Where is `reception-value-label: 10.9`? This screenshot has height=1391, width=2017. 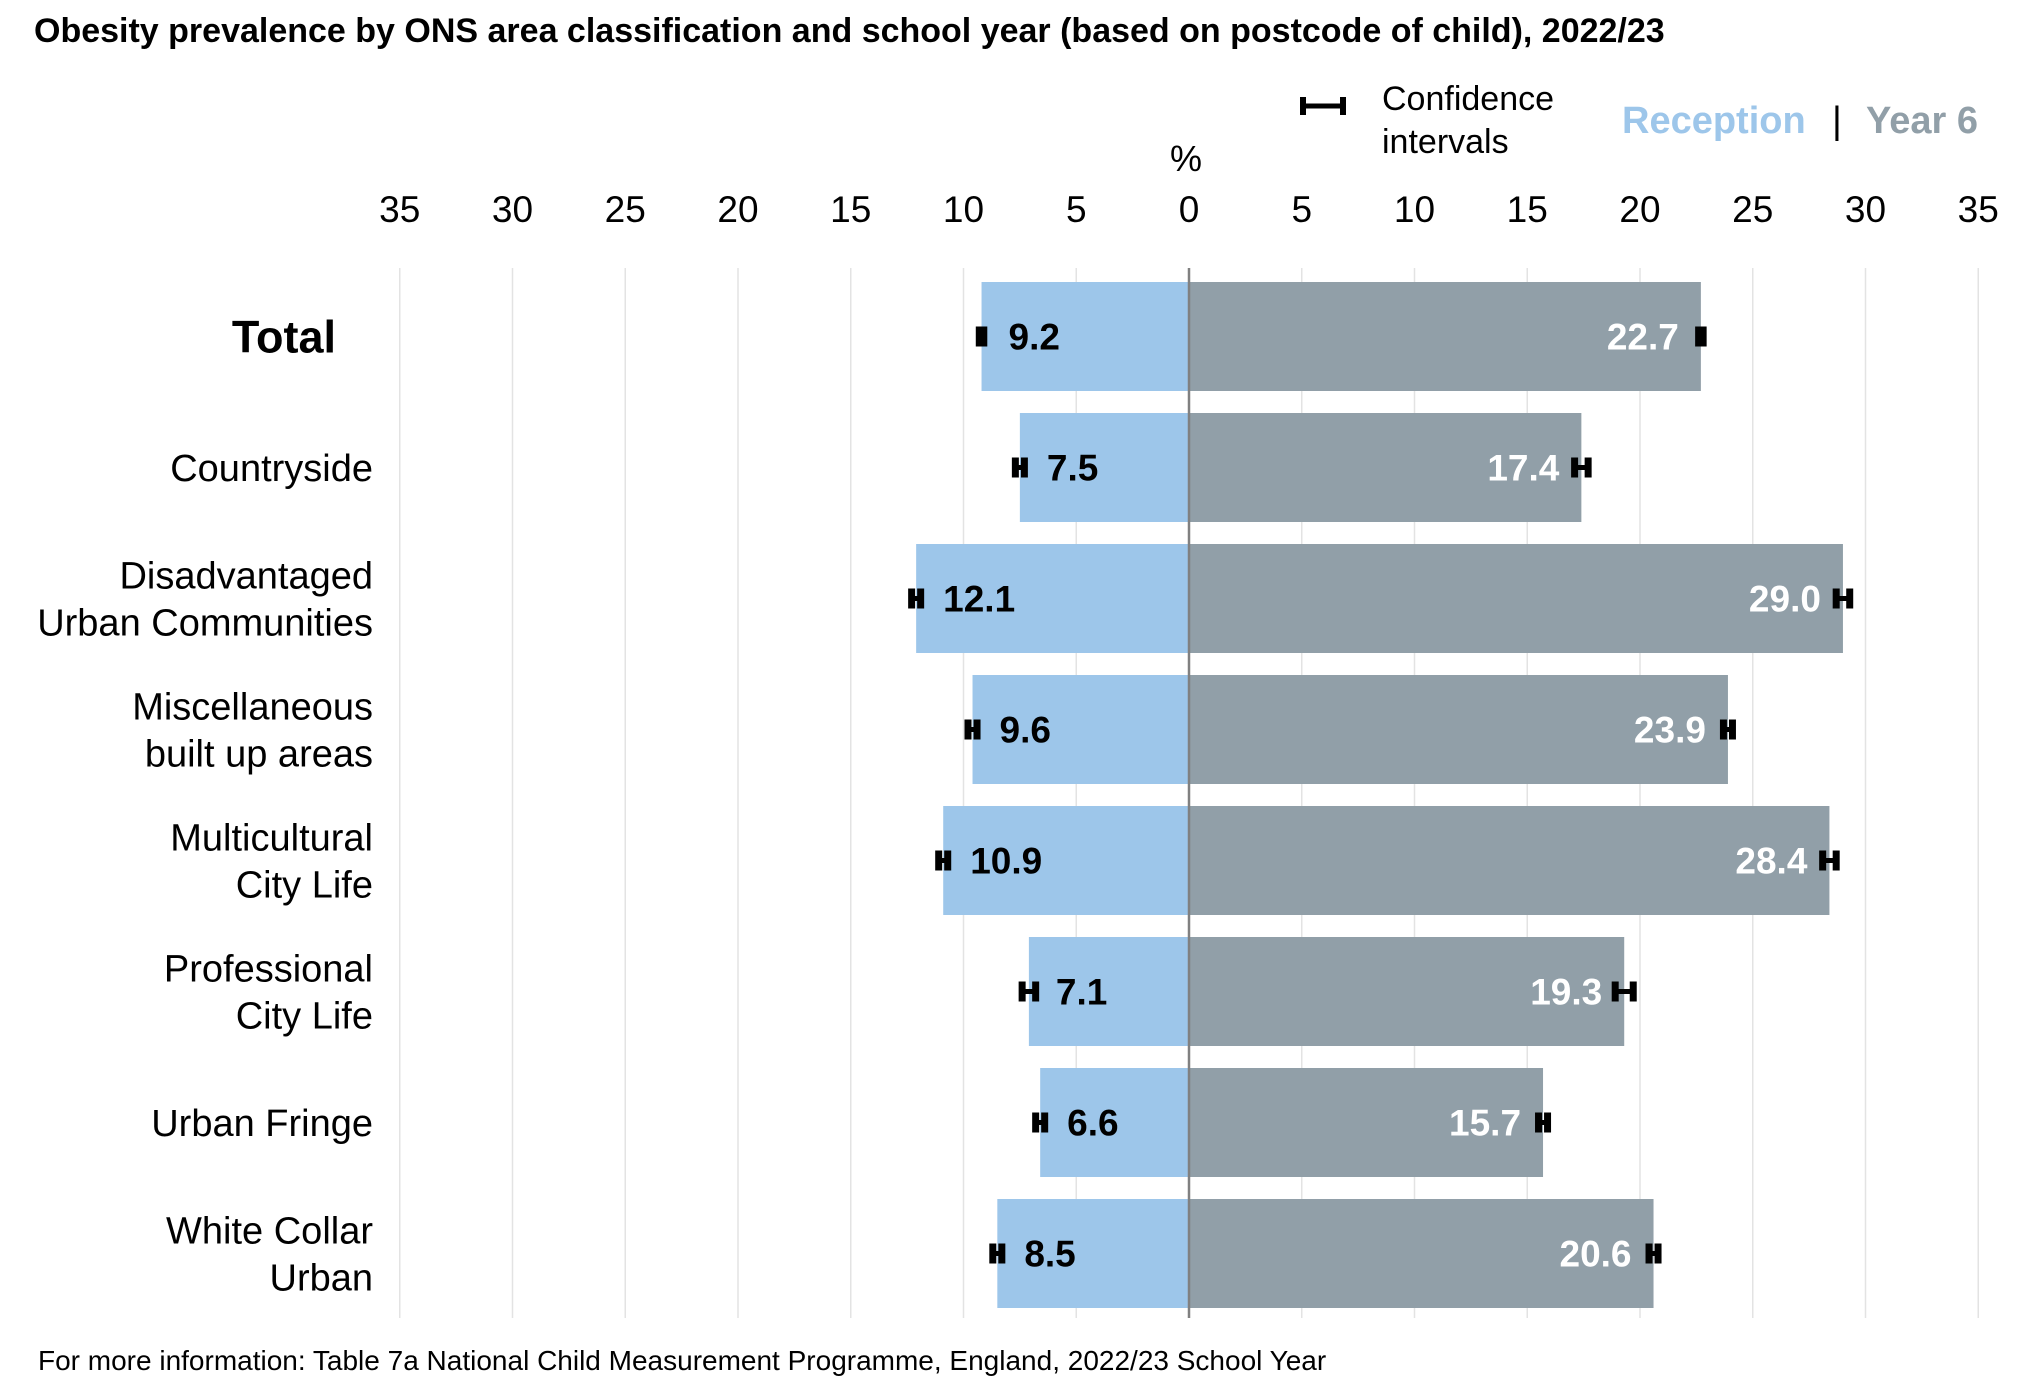
reception-value-label: 10.9 is located at coordinates (1006, 861).